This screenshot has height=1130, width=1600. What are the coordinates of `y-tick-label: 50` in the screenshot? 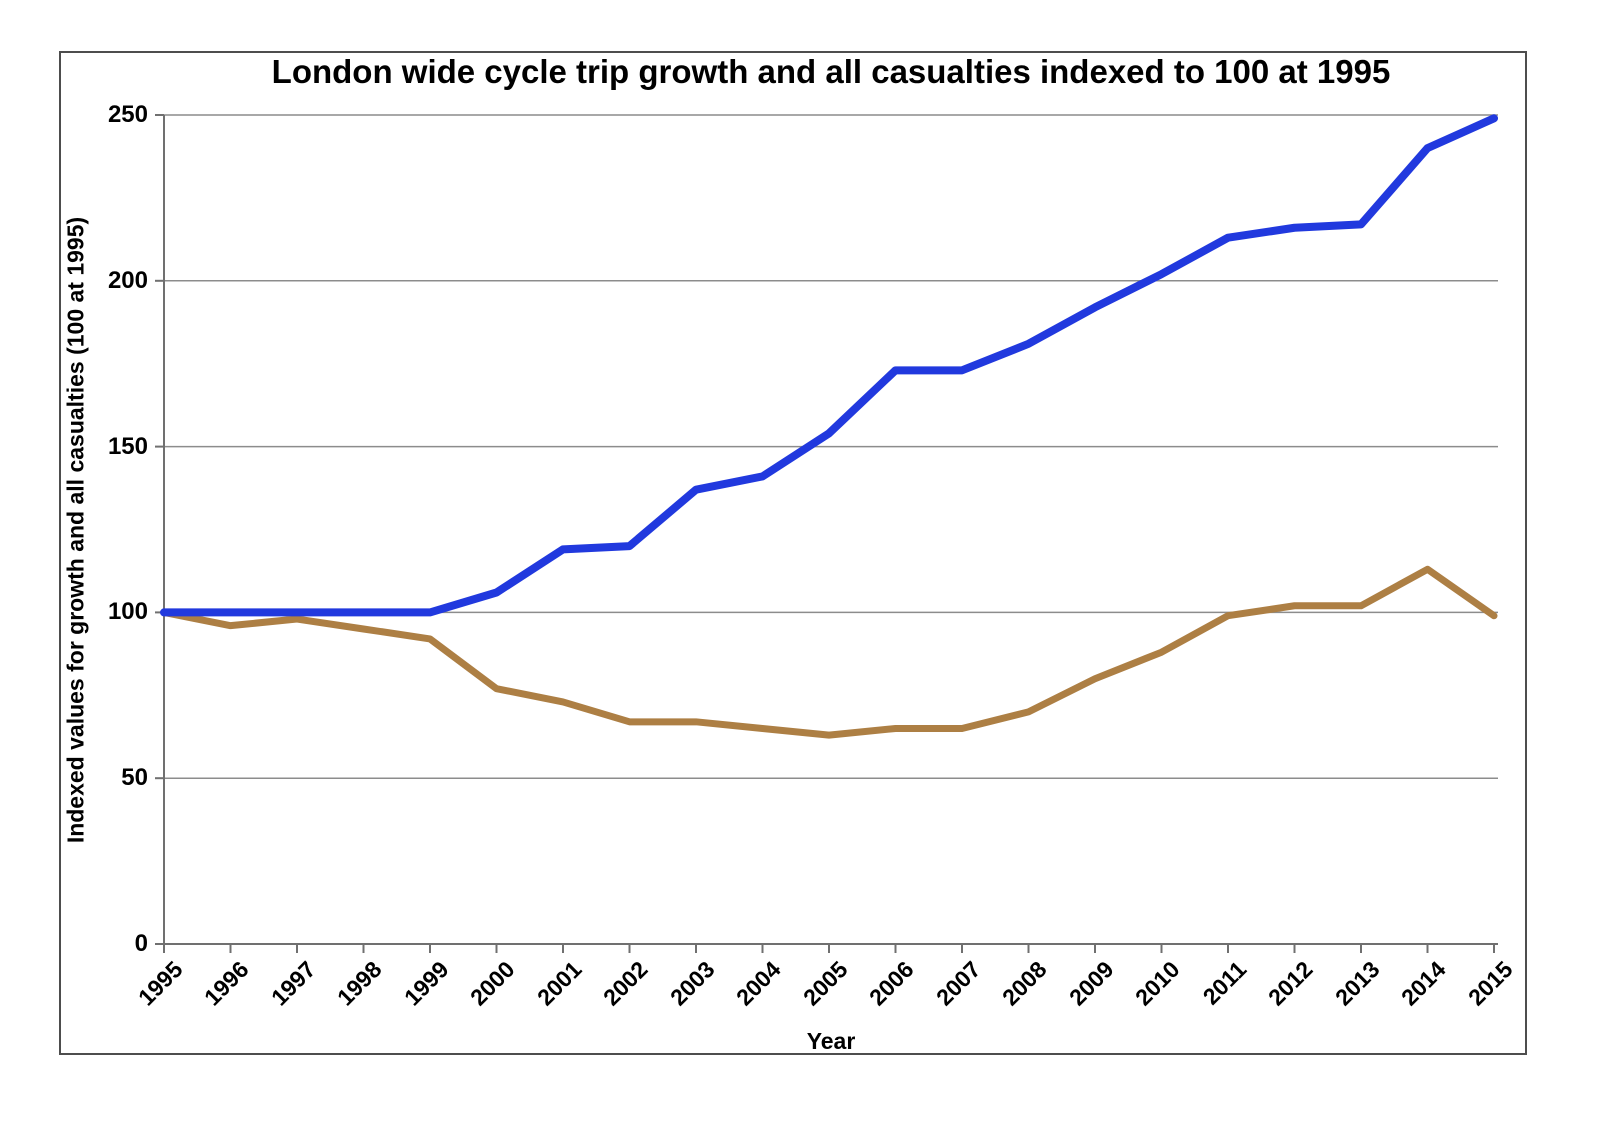 It's located at (134, 778).